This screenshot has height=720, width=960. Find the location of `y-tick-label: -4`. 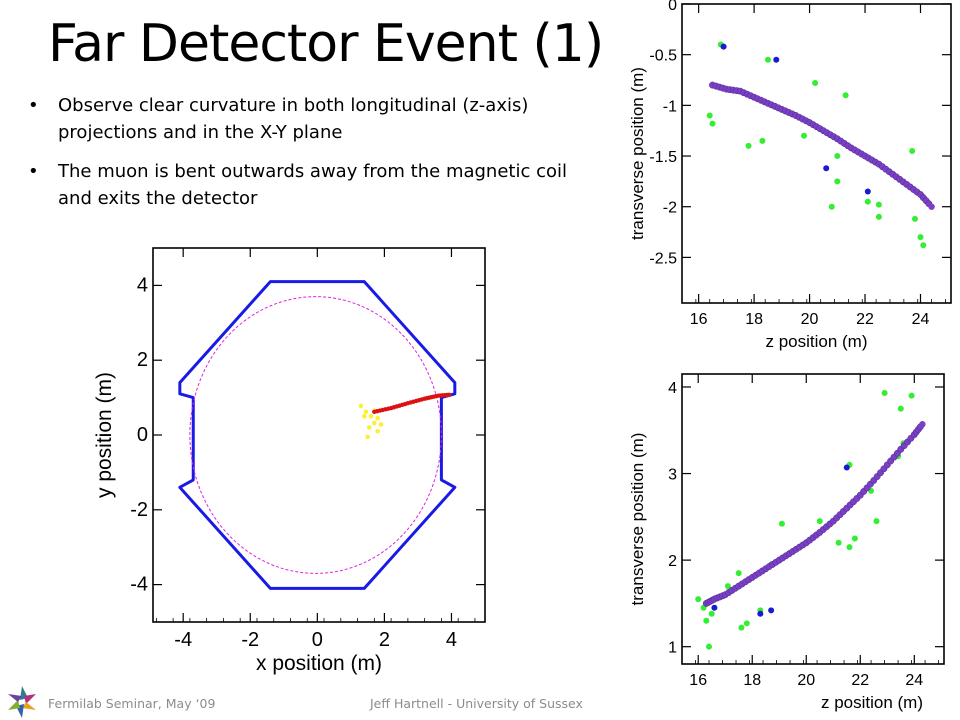

y-tick-label: -4 is located at coordinates (139, 585).